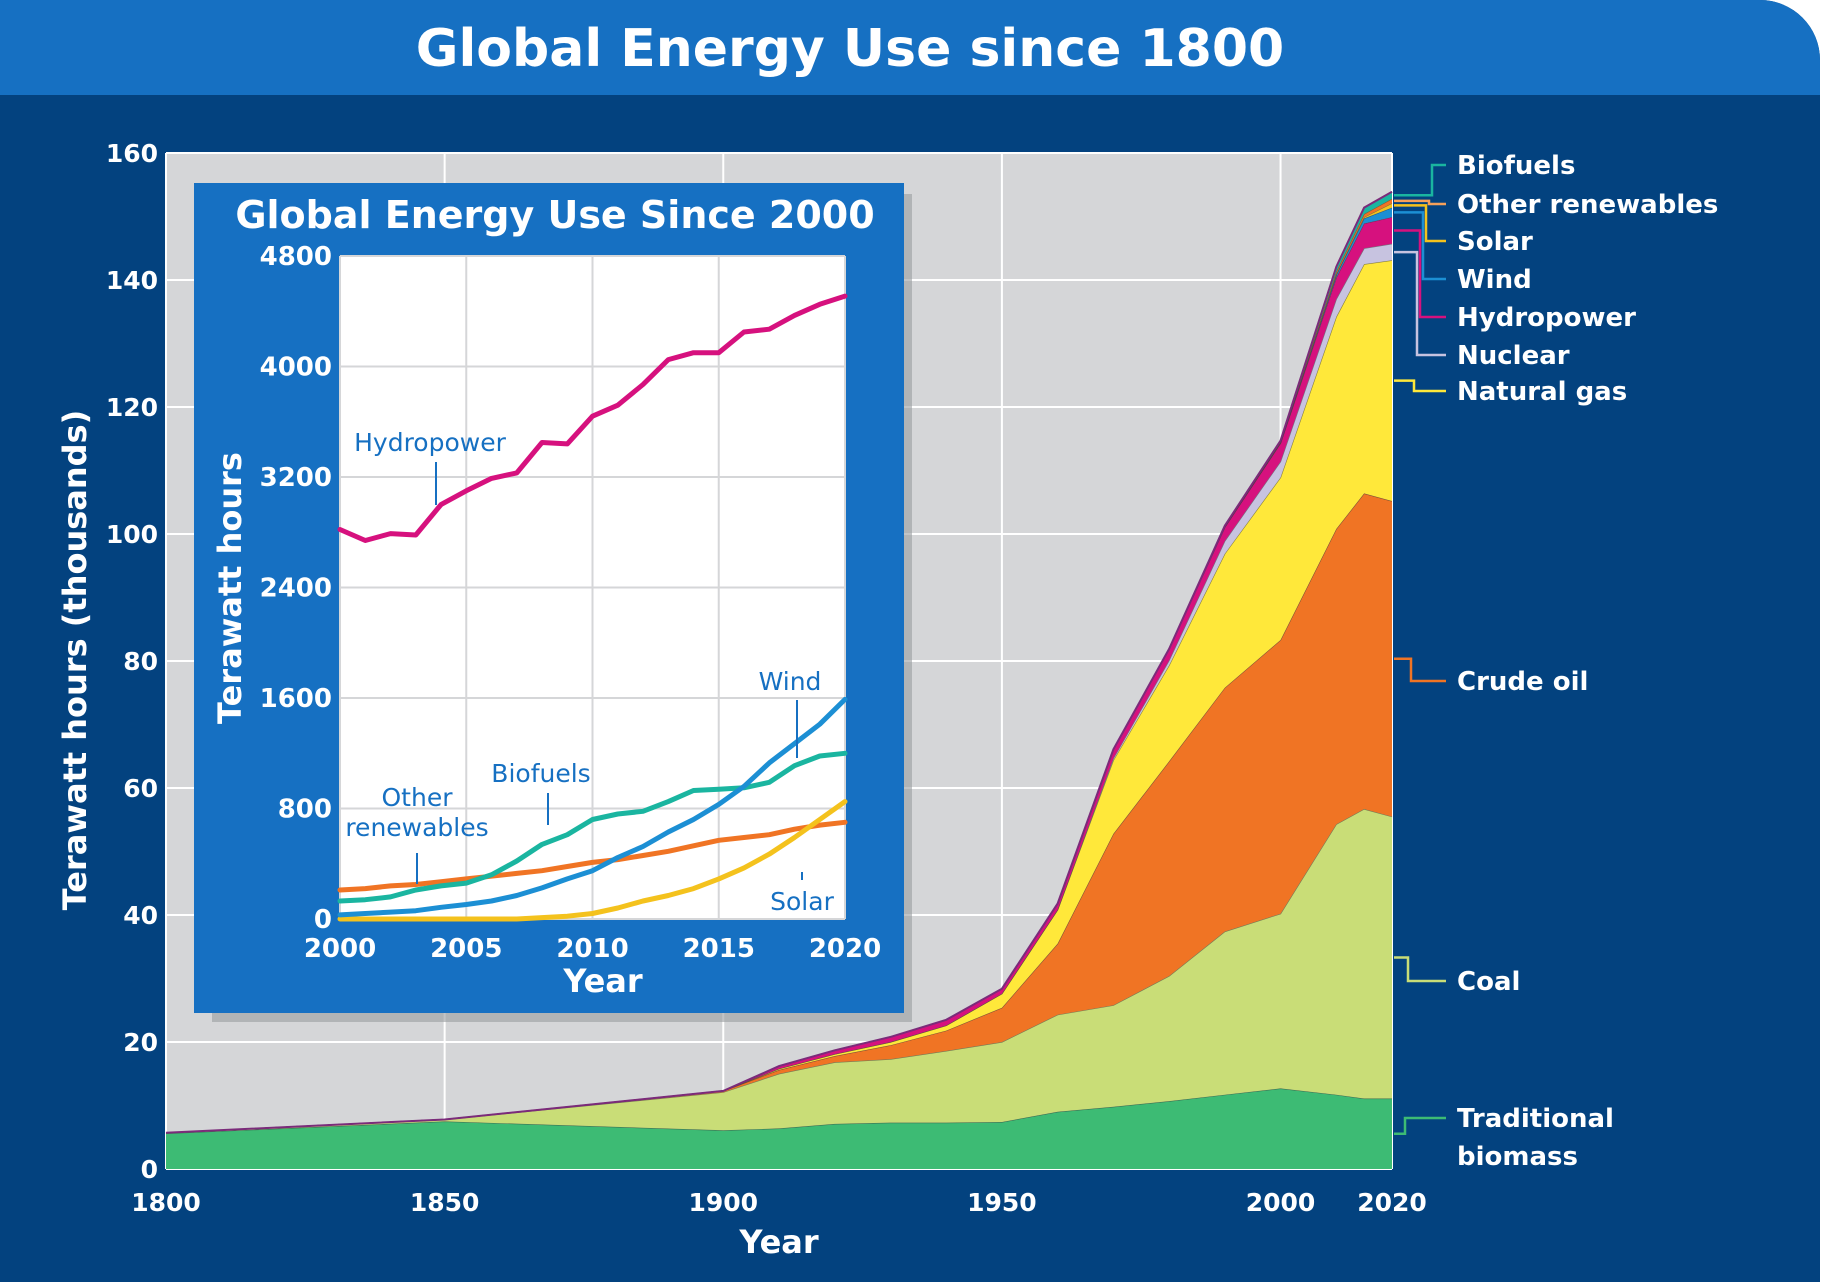 This screenshot has width=1825, height=1286. Describe the element at coordinates (592, 856) in the screenshot. I see `inset-line-other-renewables` at that location.